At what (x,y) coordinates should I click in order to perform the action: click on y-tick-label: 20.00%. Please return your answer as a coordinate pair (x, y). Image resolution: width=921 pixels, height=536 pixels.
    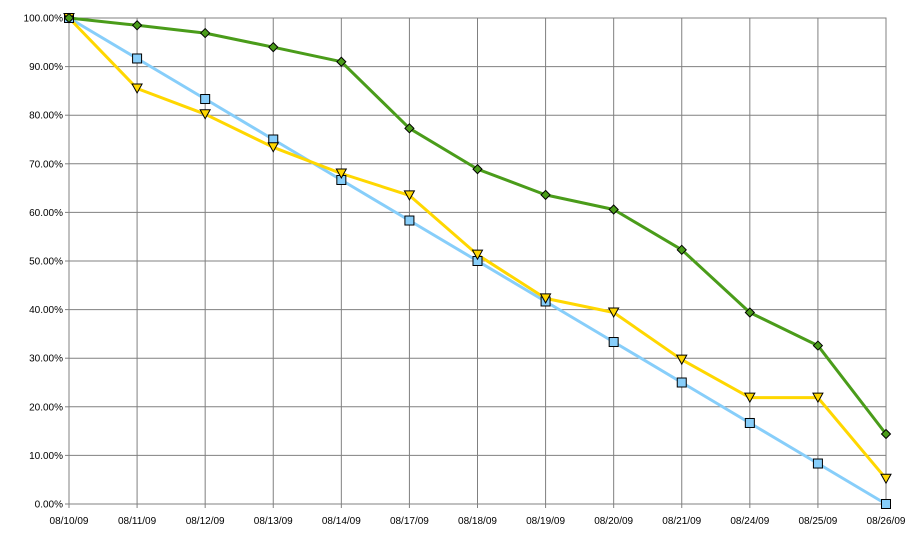
    Looking at the image, I should click on (46, 407).